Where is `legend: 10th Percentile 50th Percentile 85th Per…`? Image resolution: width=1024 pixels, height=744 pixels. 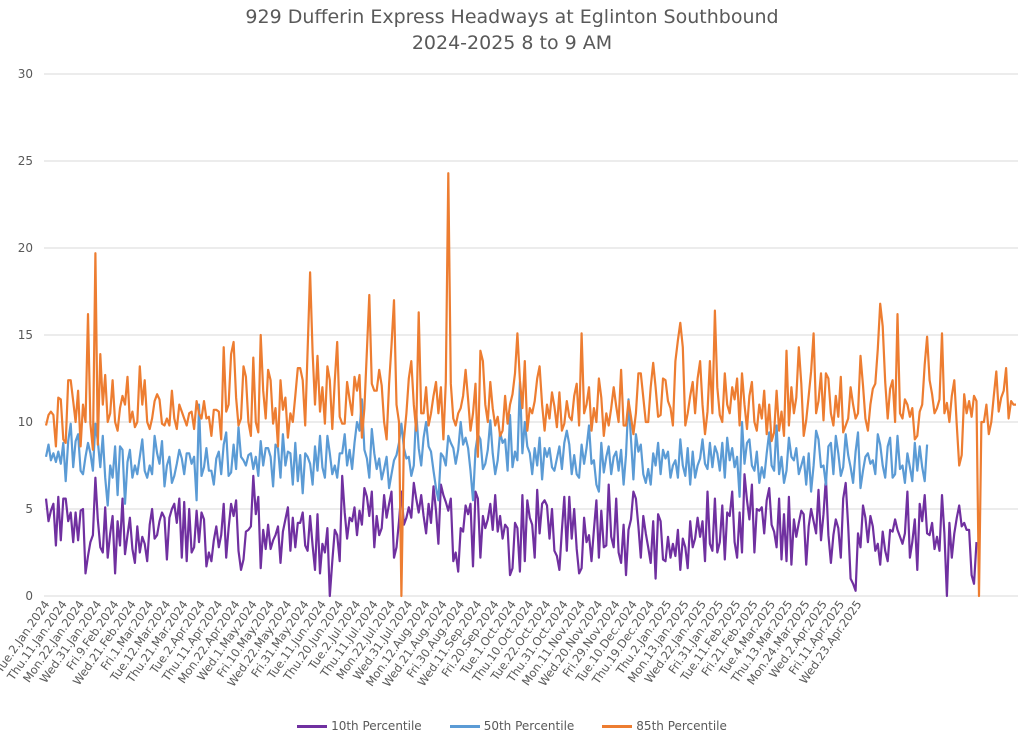 legend: 10th Percentile 50th Percentile 85th Per… is located at coordinates (512, 726).